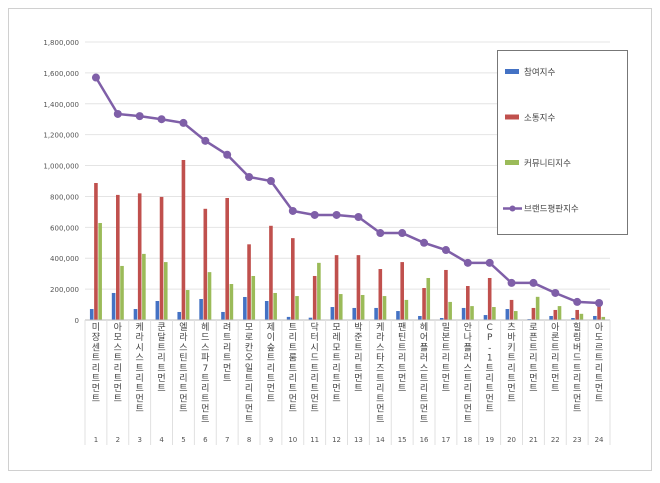 The height and width of the screenshot is (483, 660). I want to click on x-rank-label: 18, so click(467, 440).